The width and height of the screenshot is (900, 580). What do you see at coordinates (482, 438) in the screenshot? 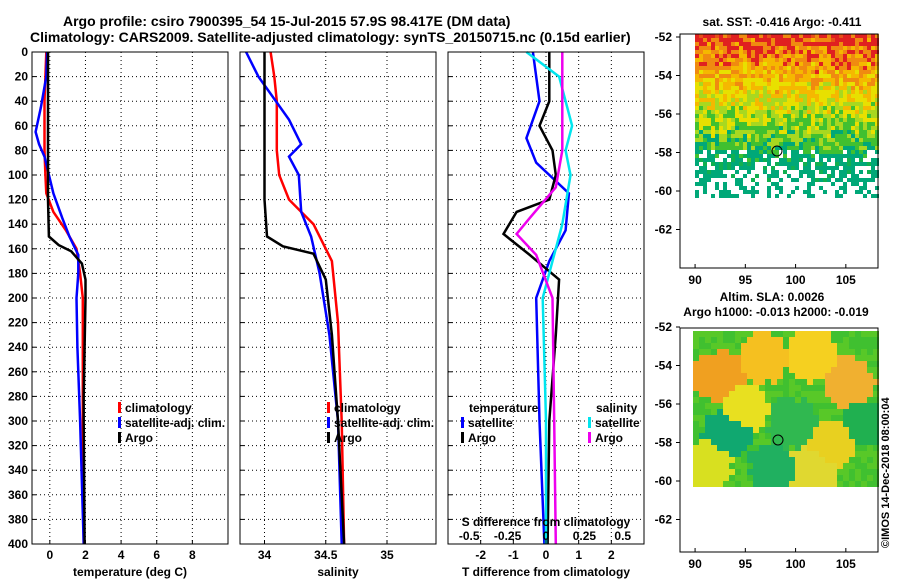
I see `legend-t-entry: Argo` at bounding box center [482, 438].